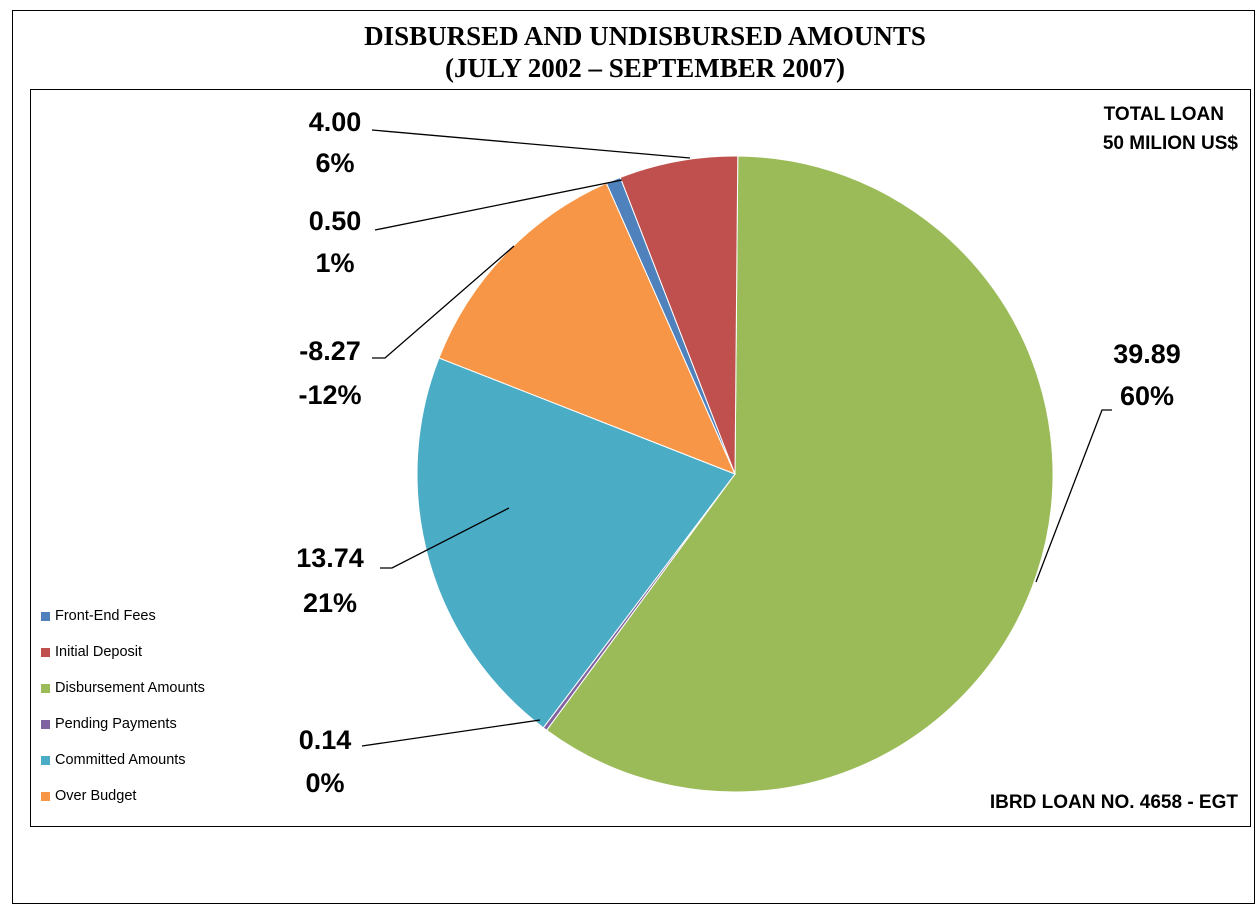  Describe the element at coordinates (330, 603) in the screenshot. I see `data-label-percent-committed-amounts: 21%` at that location.